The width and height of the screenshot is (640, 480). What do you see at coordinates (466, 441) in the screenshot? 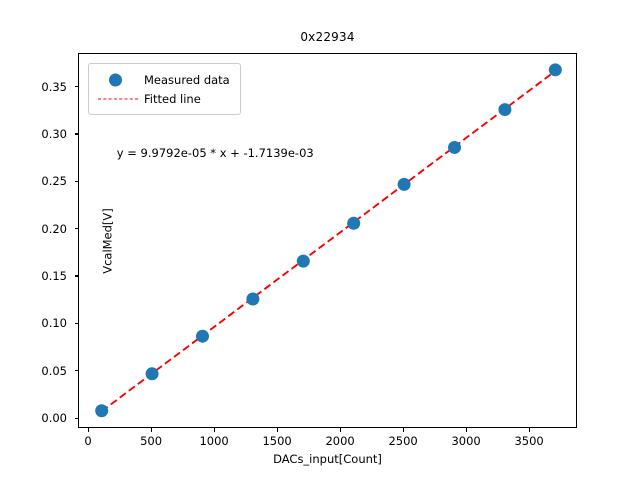
I see `x-axis-tick-label: 3000` at bounding box center [466, 441].